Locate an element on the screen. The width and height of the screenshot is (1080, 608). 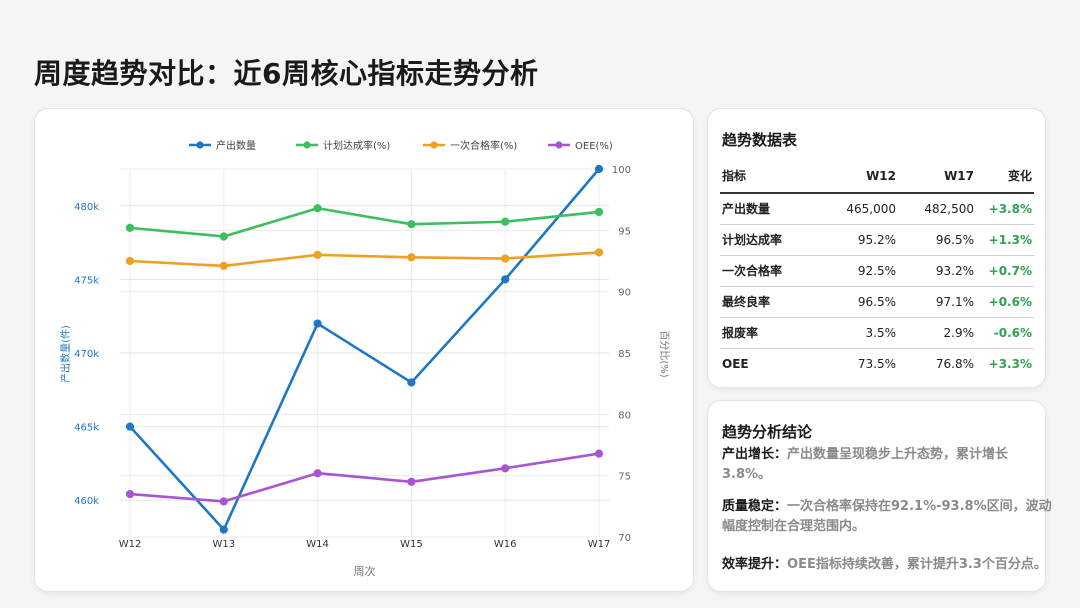
y-right-tick-label: 70 is located at coordinates (624, 538).